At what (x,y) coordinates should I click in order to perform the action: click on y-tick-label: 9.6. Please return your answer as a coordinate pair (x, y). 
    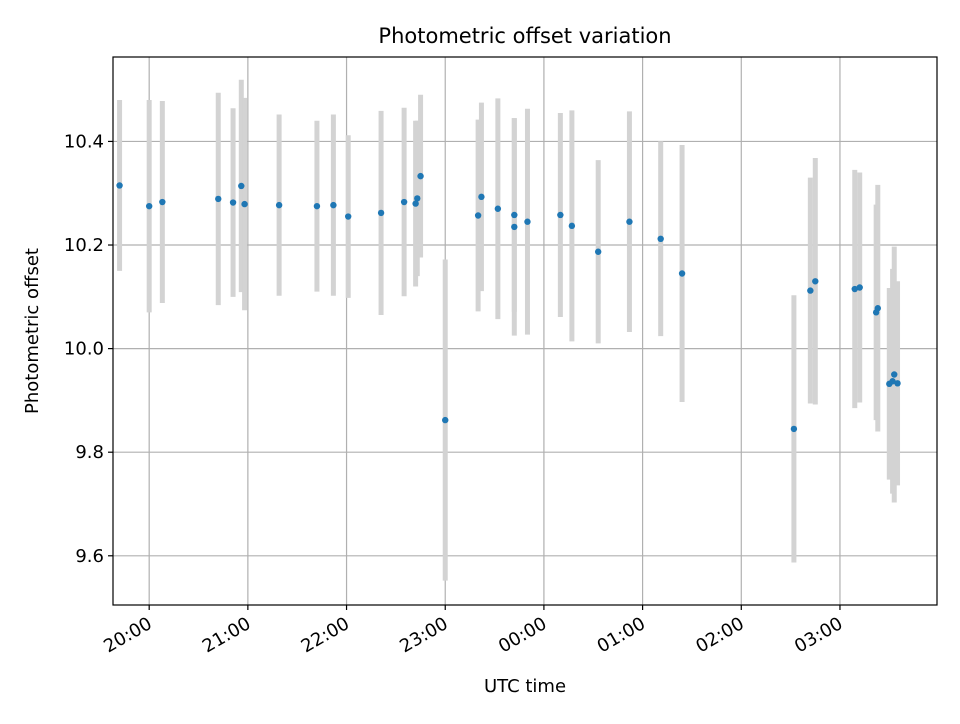
    Looking at the image, I should click on (89, 556).